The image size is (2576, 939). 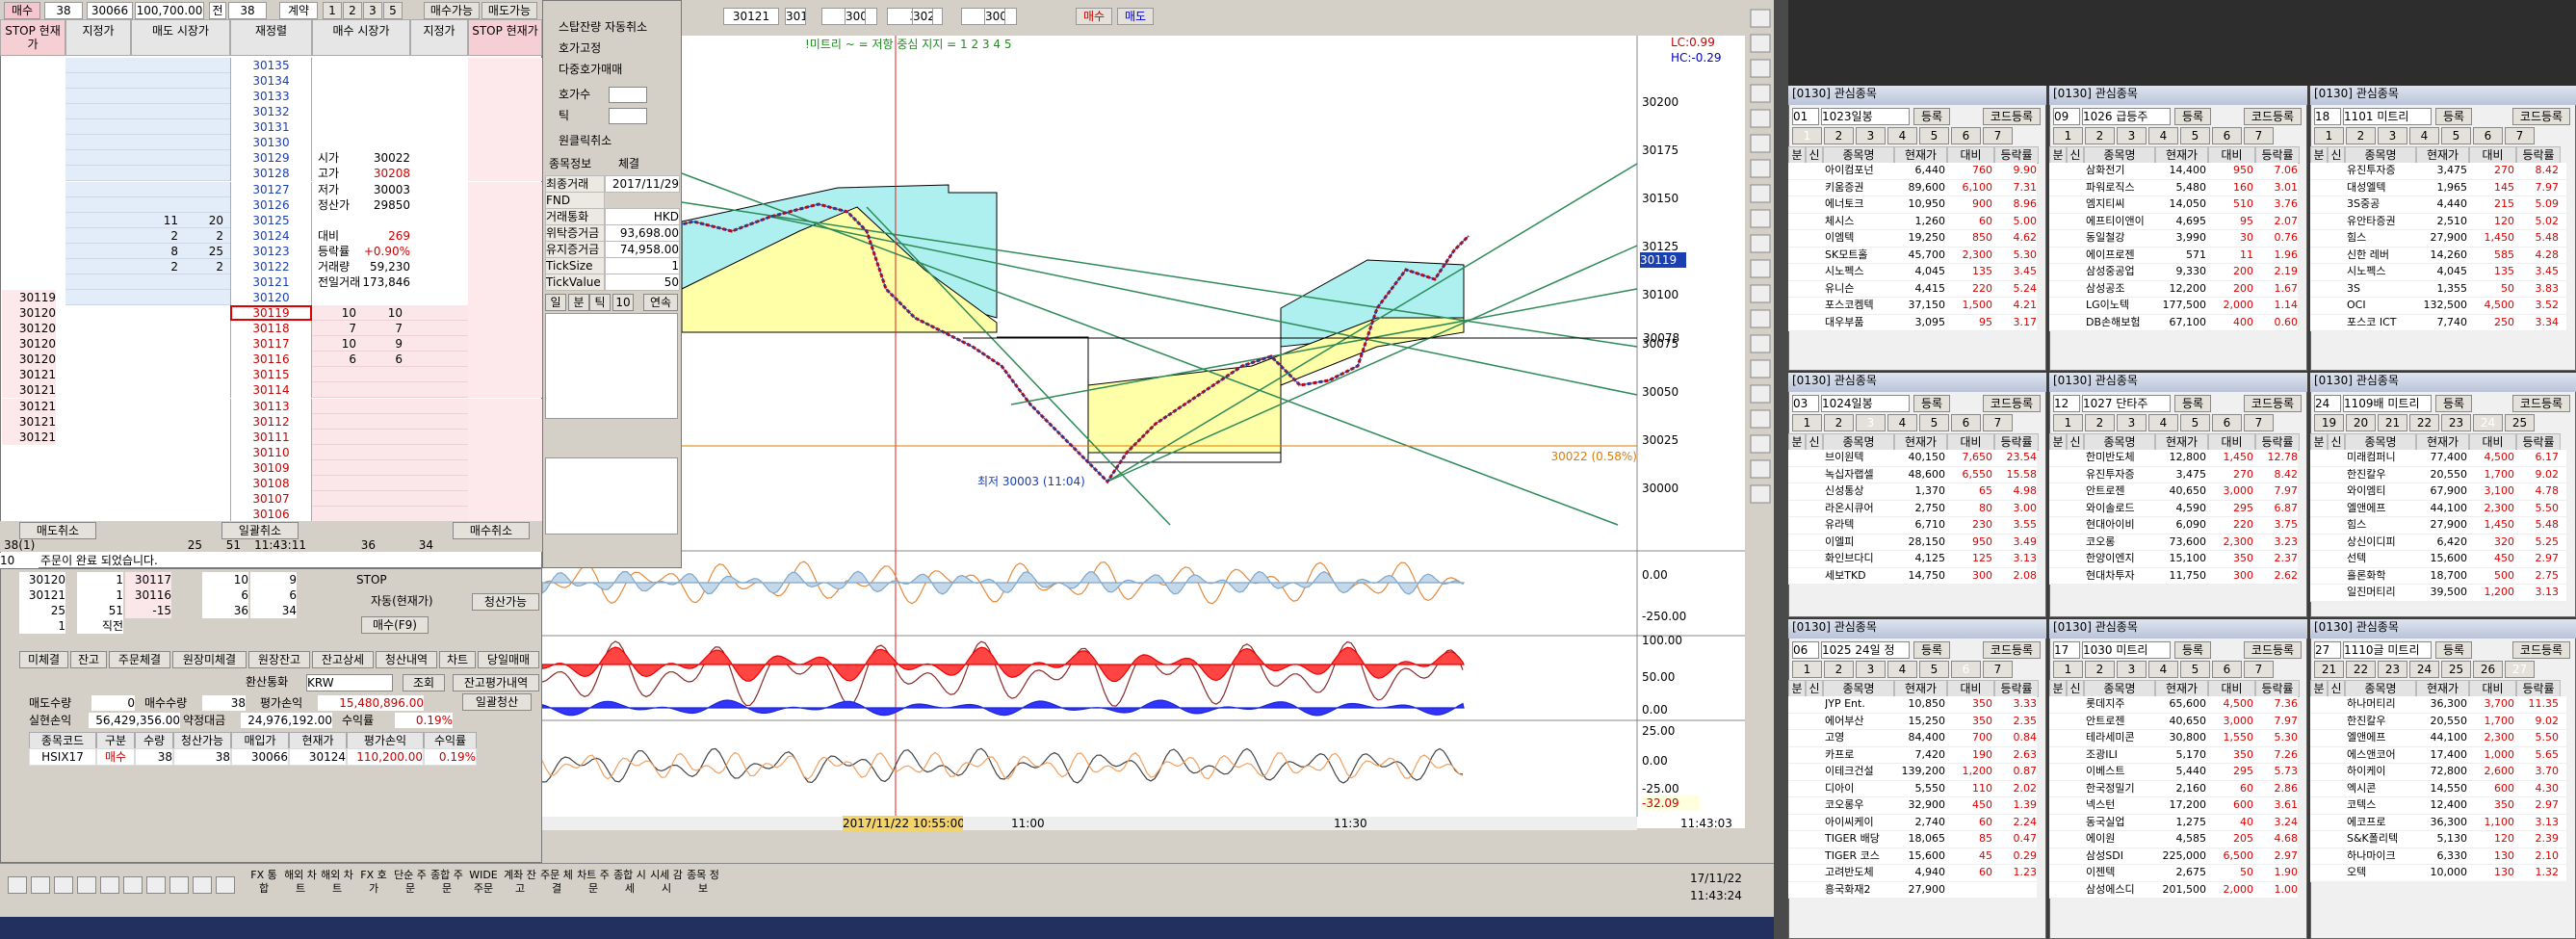 I want to click on period-button: 일, so click(x=555, y=302).